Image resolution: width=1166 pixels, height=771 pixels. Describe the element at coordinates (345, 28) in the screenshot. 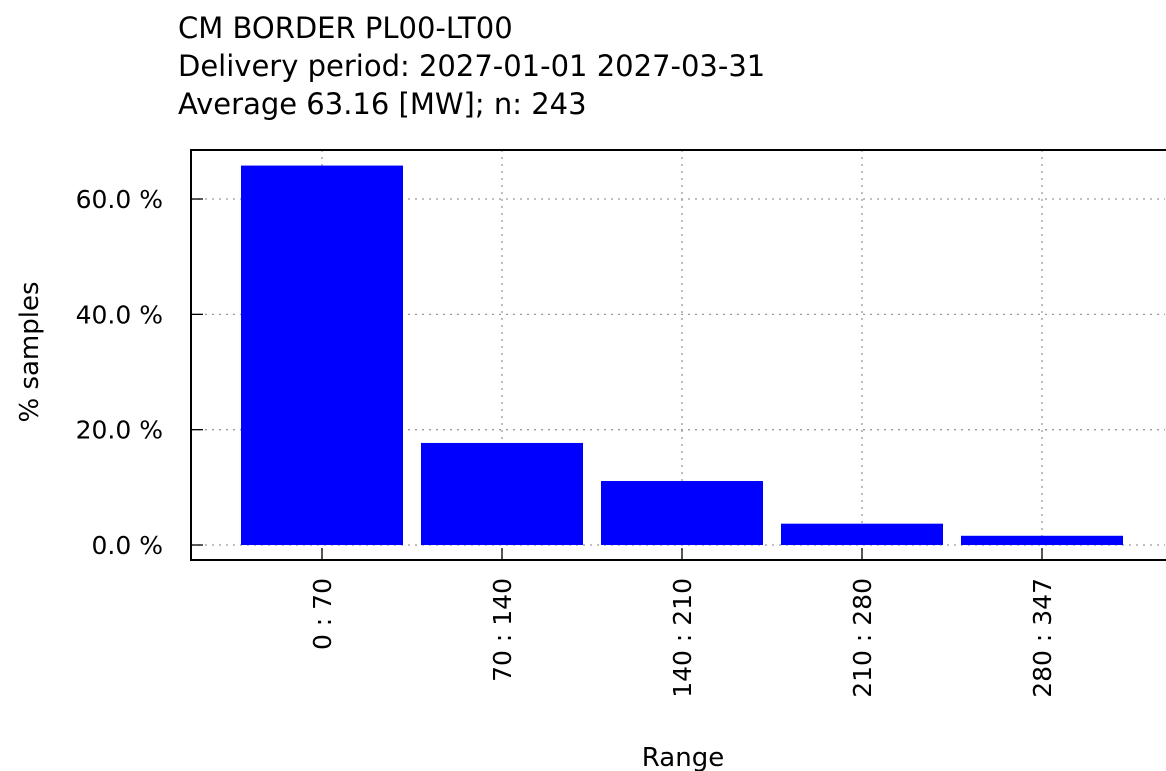

I see `chart-title: CM BORDER PL00-LT00` at that location.